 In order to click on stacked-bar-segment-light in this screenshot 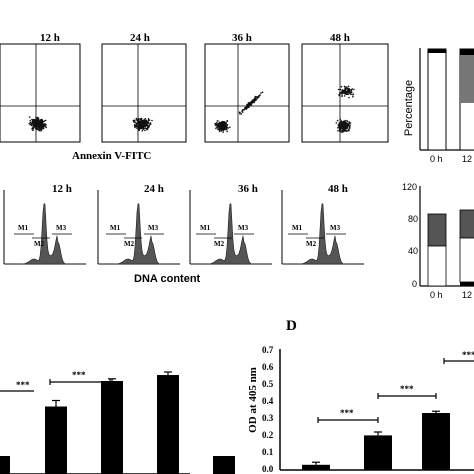, I will do `click(437, 266)`.